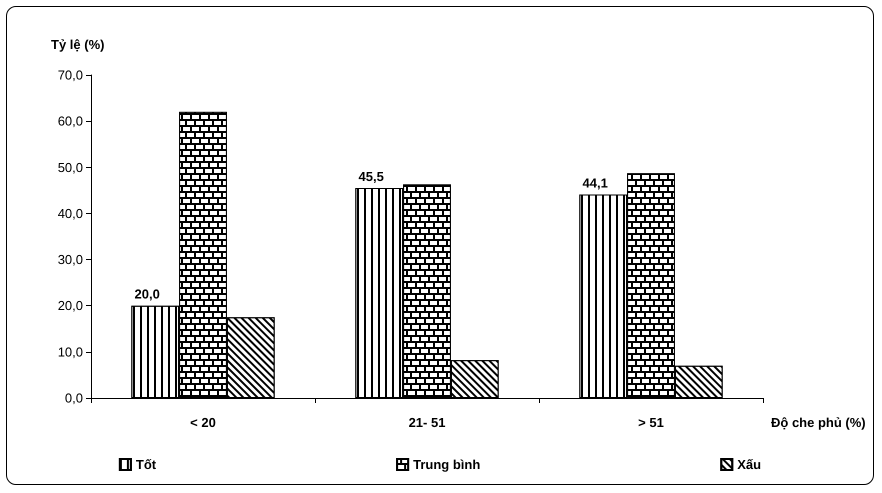 The height and width of the screenshot is (493, 882). Describe the element at coordinates (749, 464) in the screenshot. I see `legend-label: Xấu` at that location.